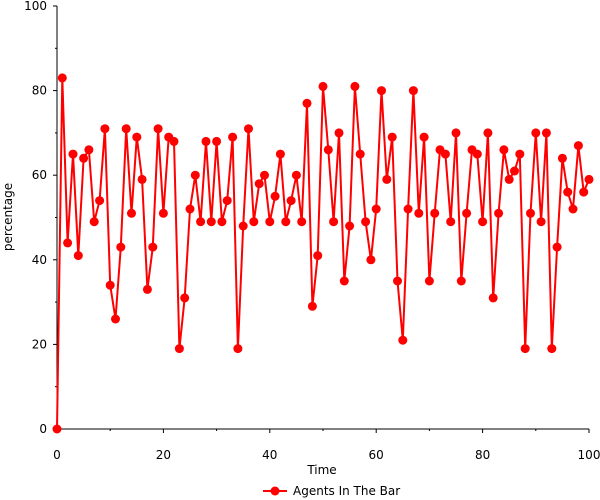  I want to click on legend: Agents In The Bar, so click(331, 491).